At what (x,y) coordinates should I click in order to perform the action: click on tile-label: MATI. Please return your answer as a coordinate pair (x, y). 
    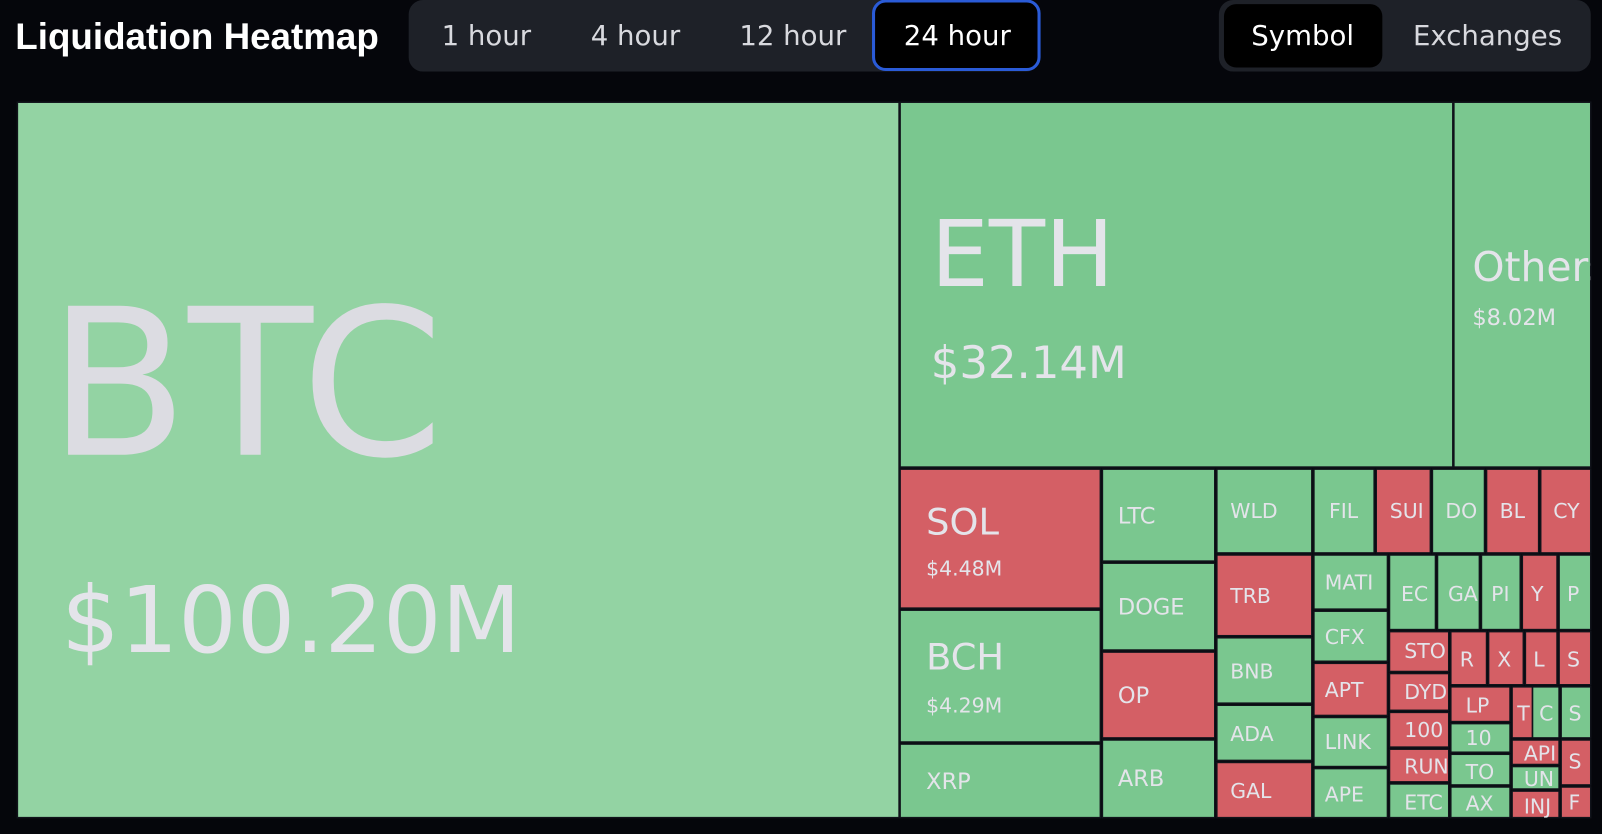
    Looking at the image, I should click on (1349, 583).